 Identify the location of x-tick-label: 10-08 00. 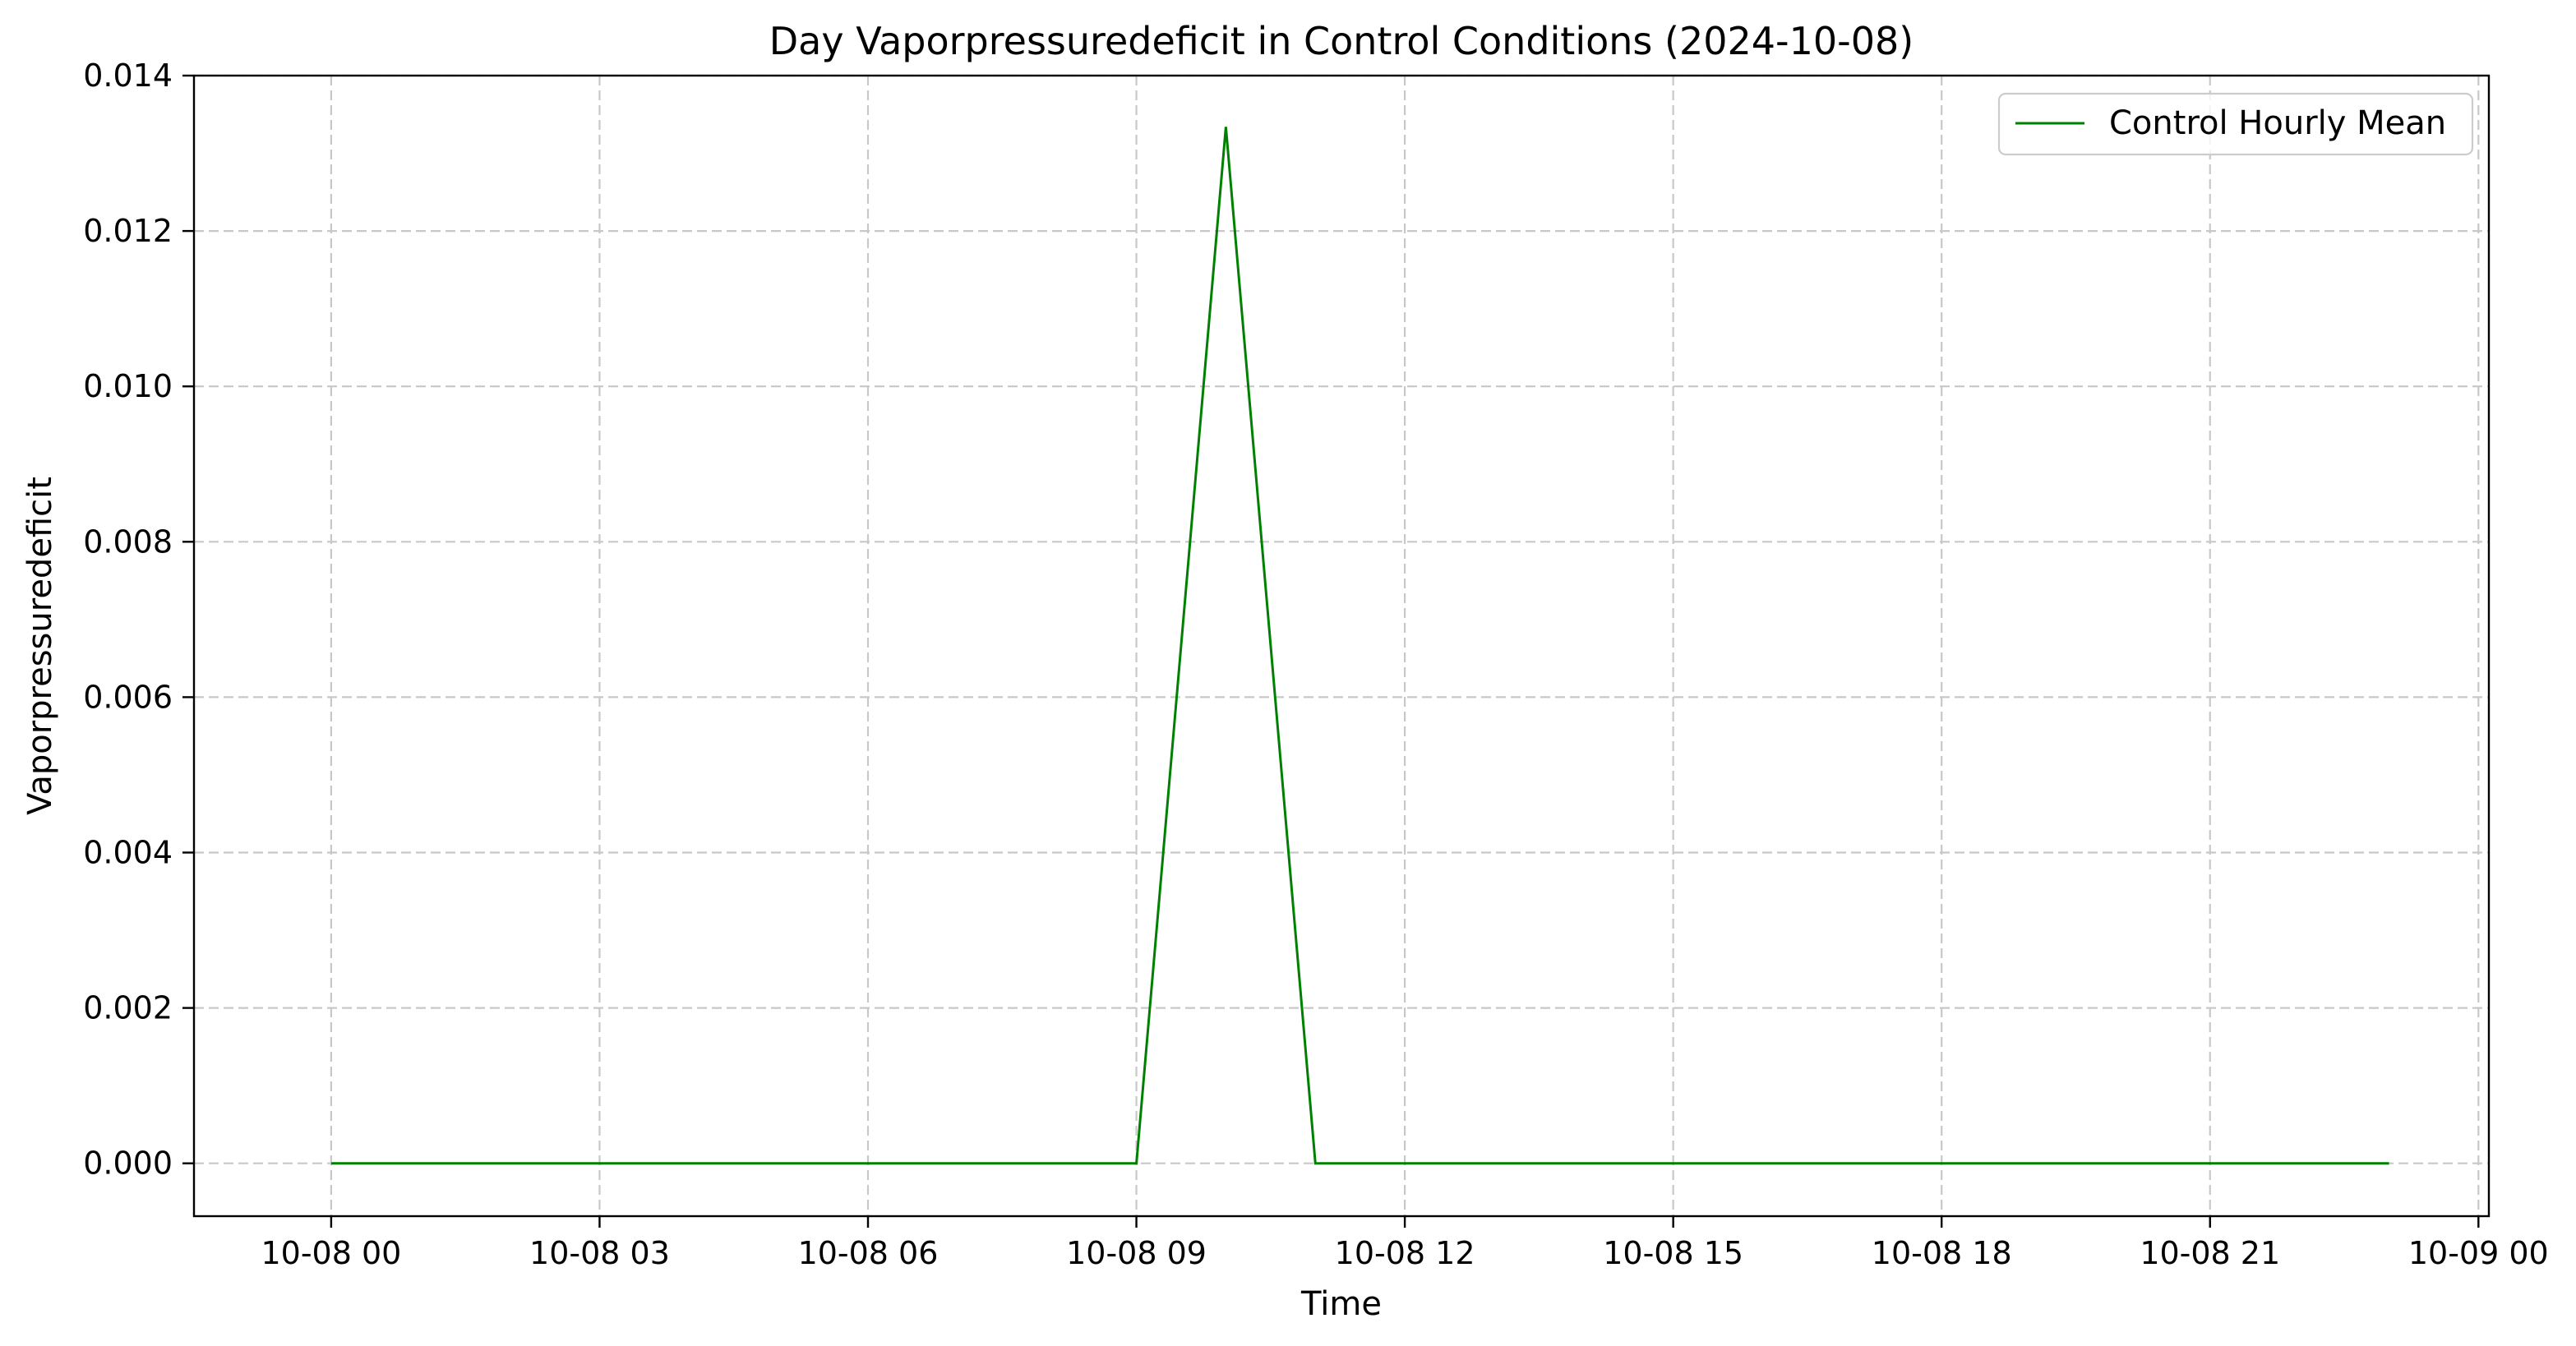
(331, 1253).